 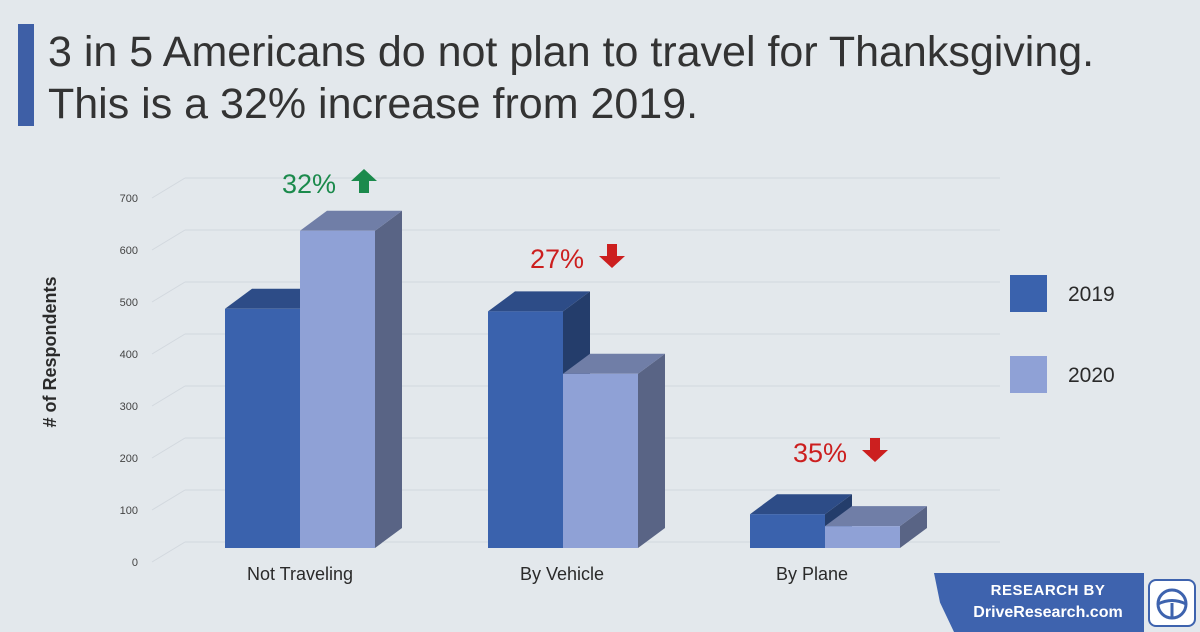 What do you see at coordinates (364, 181) in the screenshot?
I see `arrow-up-icon` at bounding box center [364, 181].